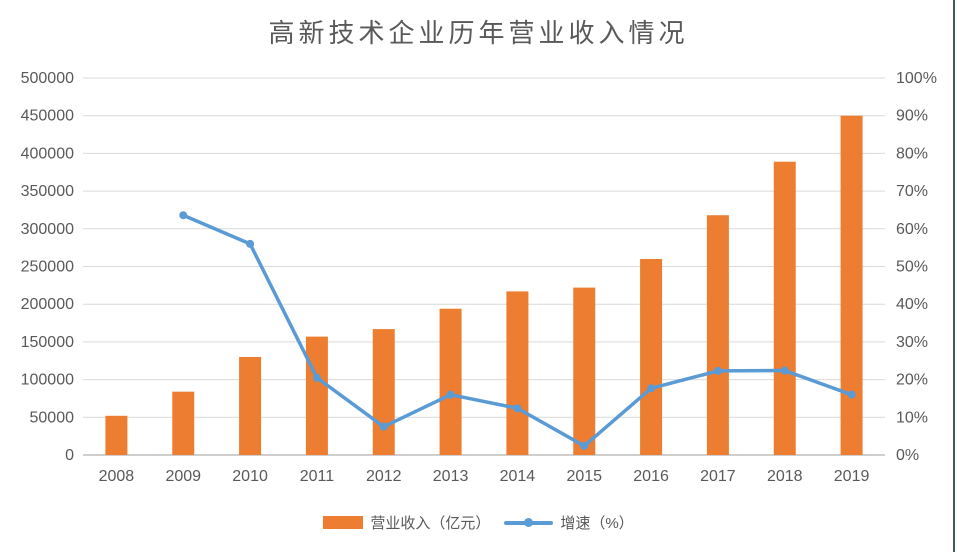  I want to click on x-tick-label: 2018, so click(785, 476).